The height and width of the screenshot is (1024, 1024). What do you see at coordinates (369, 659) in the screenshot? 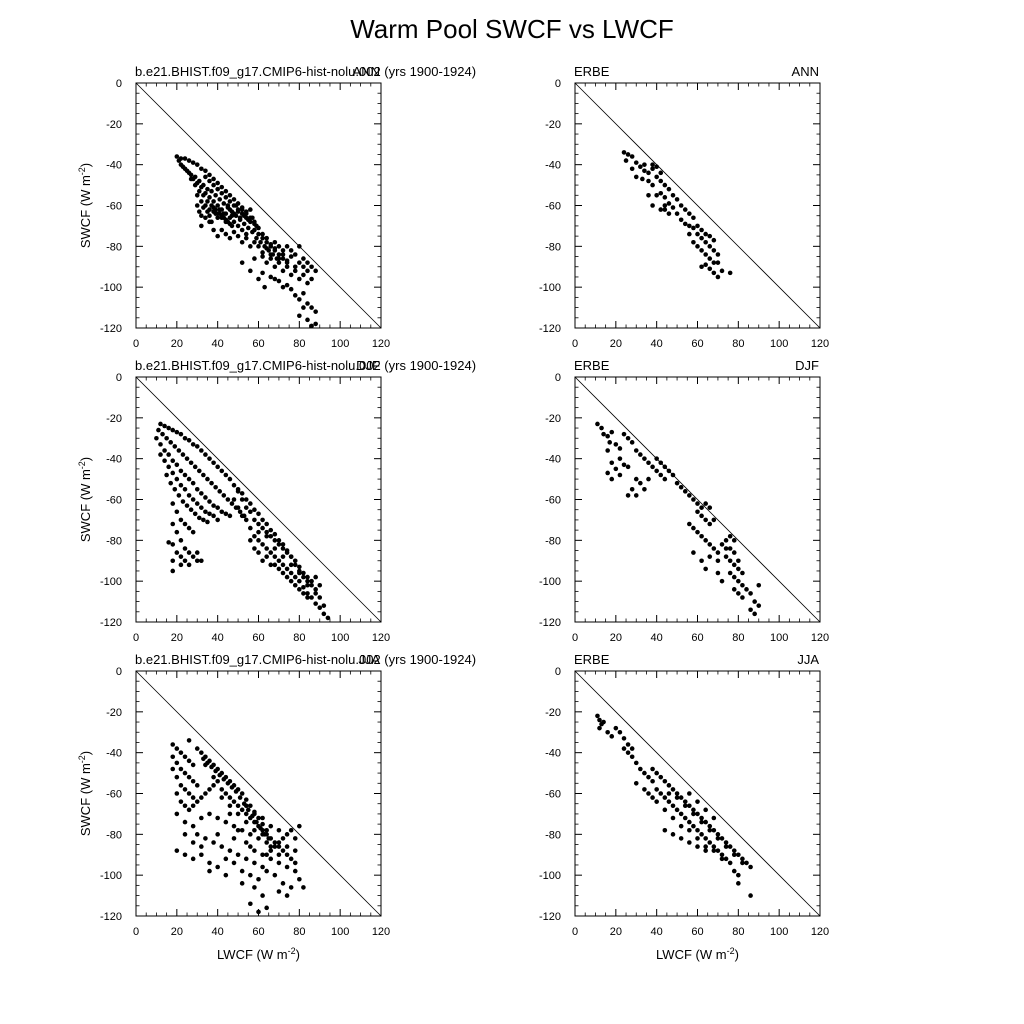
I see `panel-season-label: JJA` at bounding box center [369, 659].